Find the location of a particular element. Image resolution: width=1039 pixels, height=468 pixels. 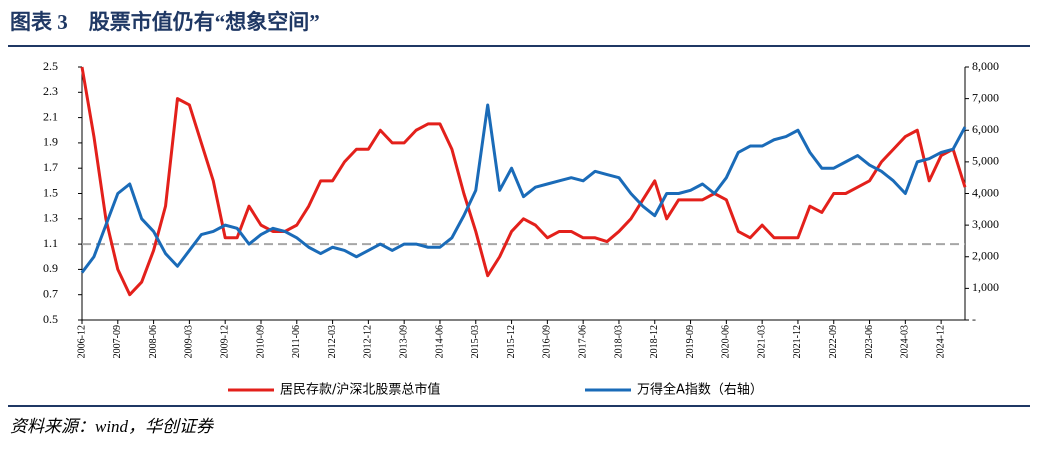

x-tick-label: 2023-06 is located at coordinates (869, 341).